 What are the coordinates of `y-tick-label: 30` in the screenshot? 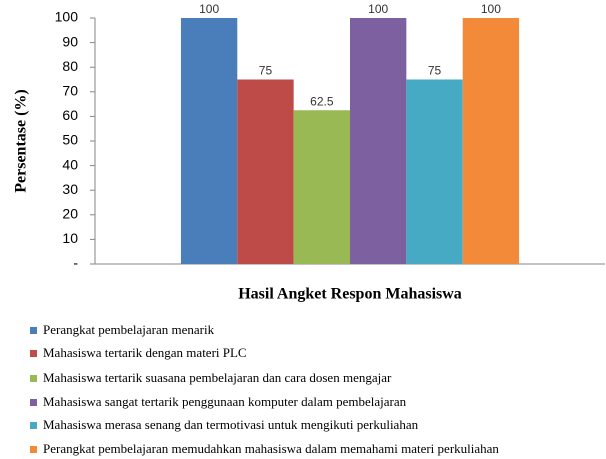 It's located at (70, 189).